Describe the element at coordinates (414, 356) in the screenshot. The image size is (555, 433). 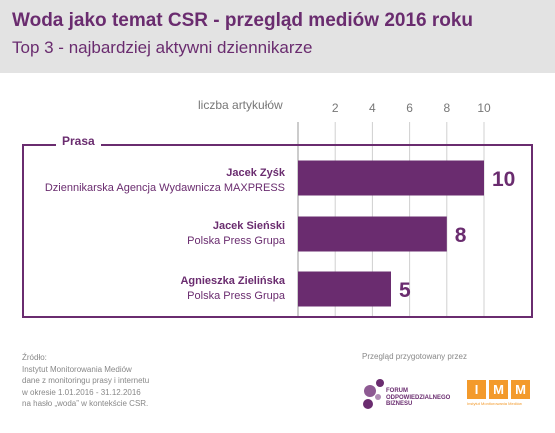
I see `prepared-by-label: Przegląd przygotowany przez` at that location.